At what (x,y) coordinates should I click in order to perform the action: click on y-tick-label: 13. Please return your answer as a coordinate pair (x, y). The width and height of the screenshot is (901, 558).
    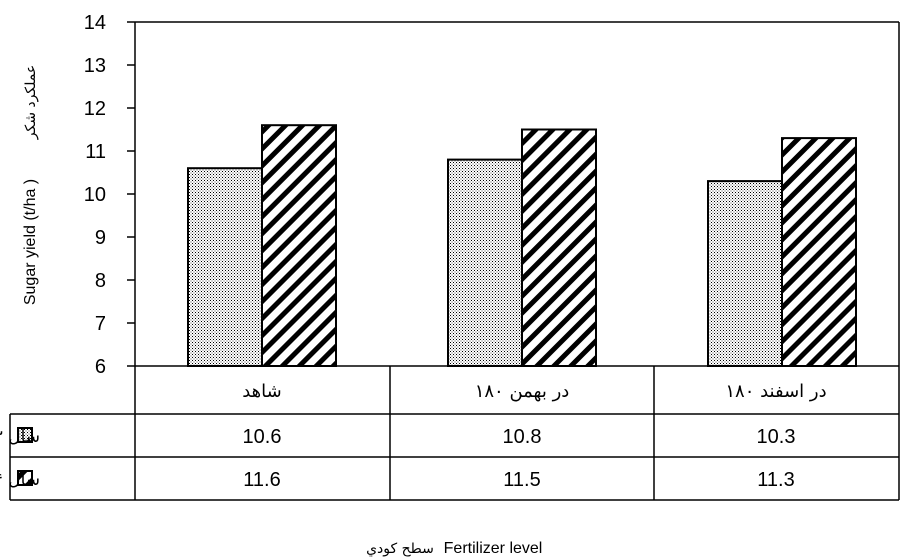
    Looking at the image, I should click on (95, 66).